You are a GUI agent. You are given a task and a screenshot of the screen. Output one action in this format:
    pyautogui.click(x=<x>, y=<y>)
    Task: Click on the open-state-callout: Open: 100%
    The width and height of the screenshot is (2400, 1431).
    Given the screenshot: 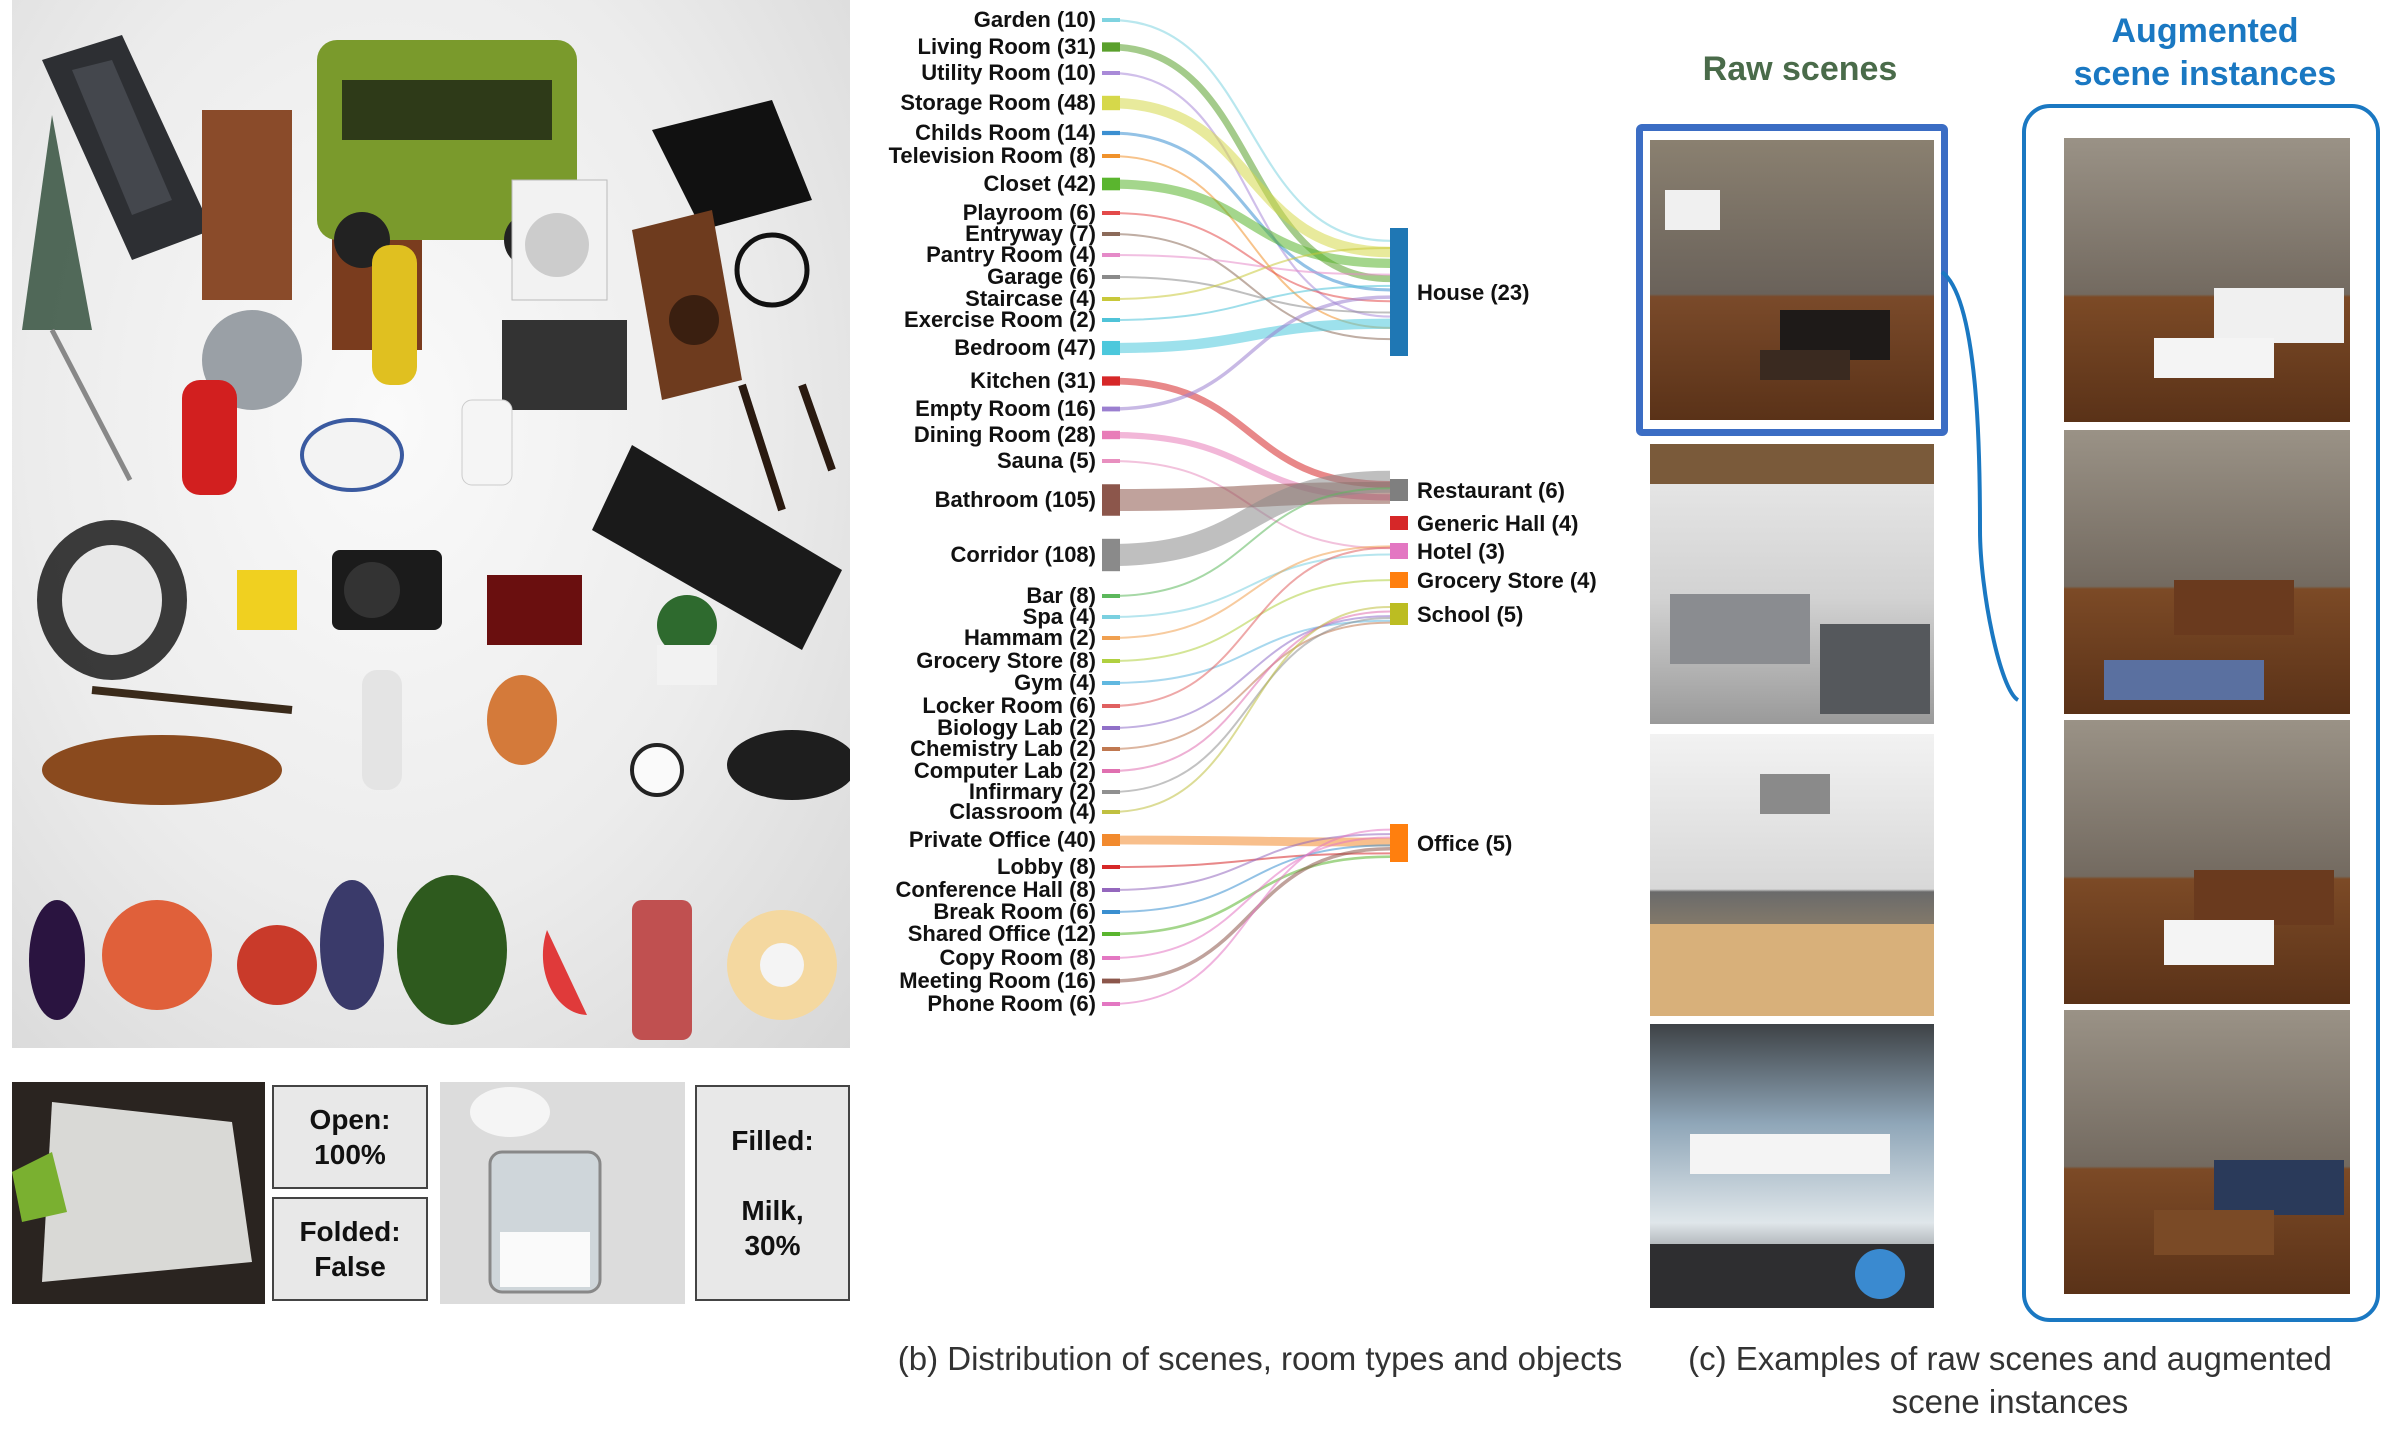 What is the action you would take?
    pyautogui.click(x=350, y=1137)
    